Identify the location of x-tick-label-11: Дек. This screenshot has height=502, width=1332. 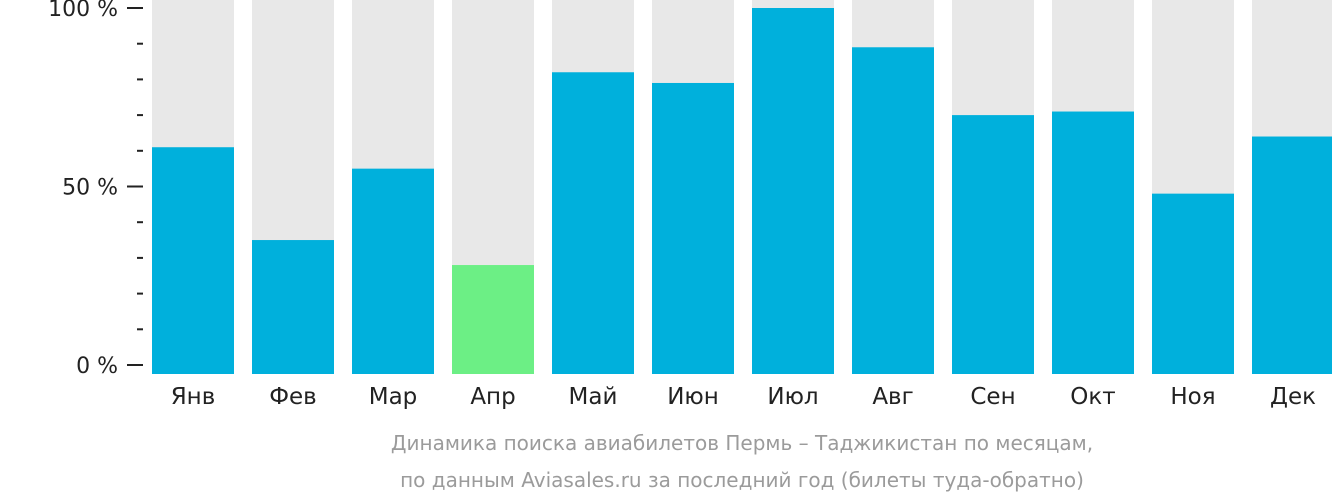
(1293, 397).